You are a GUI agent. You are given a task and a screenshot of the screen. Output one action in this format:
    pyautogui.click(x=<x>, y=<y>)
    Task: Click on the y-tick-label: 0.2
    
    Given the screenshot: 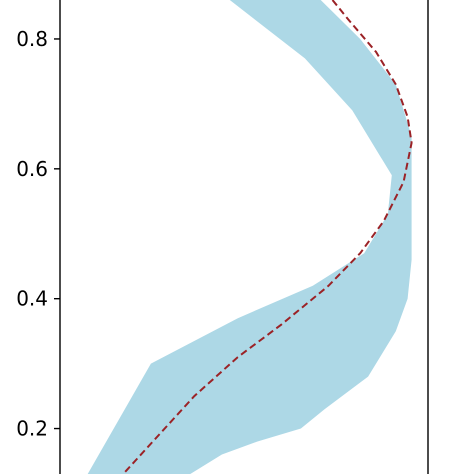 What is the action you would take?
    pyautogui.click(x=32, y=429)
    